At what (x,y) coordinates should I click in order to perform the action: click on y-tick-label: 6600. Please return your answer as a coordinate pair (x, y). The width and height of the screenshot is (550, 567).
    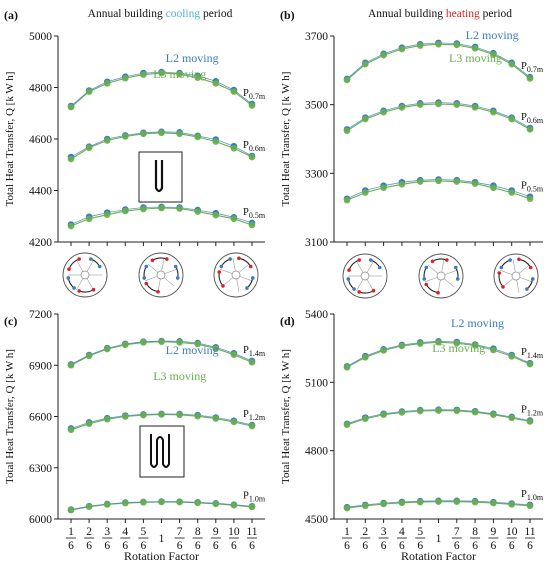
    Looking at the image, I should click on (40, 418).